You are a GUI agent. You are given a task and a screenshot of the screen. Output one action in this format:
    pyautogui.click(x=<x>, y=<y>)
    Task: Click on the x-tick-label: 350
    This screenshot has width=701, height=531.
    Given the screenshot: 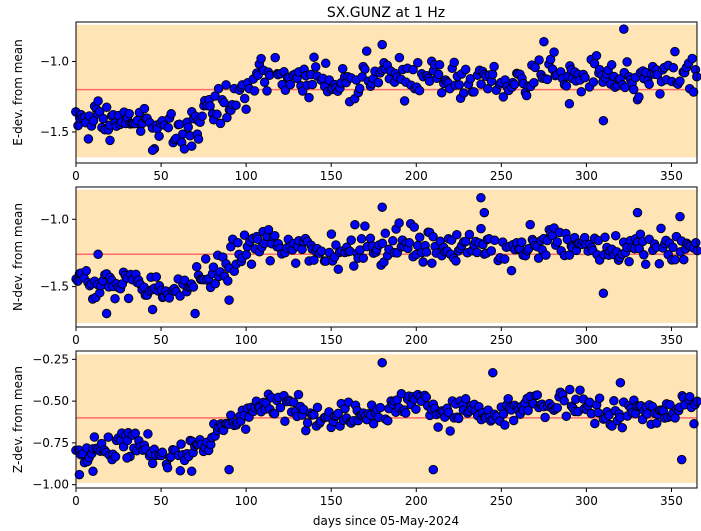 What is the action you would take?
    pyautogui.click(x=671, y=176)
    